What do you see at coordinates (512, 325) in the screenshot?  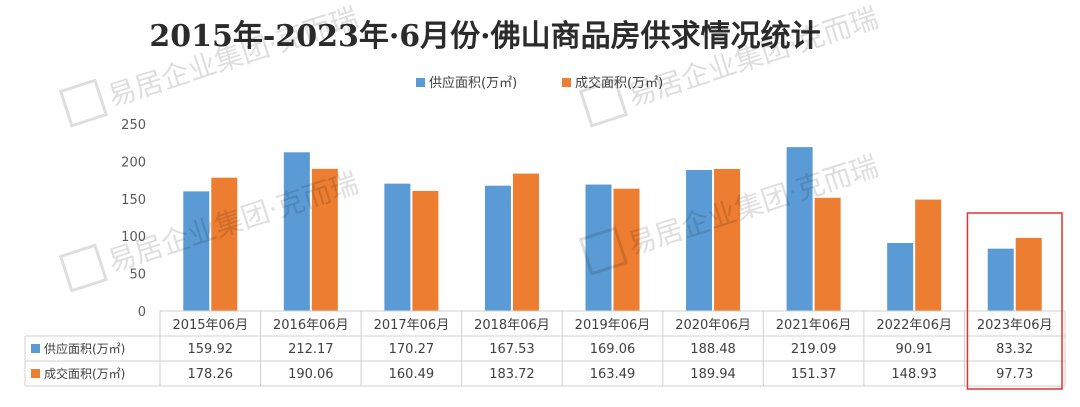 I see `x-category-label: 2018年06月` at bounding box center [512, 325].